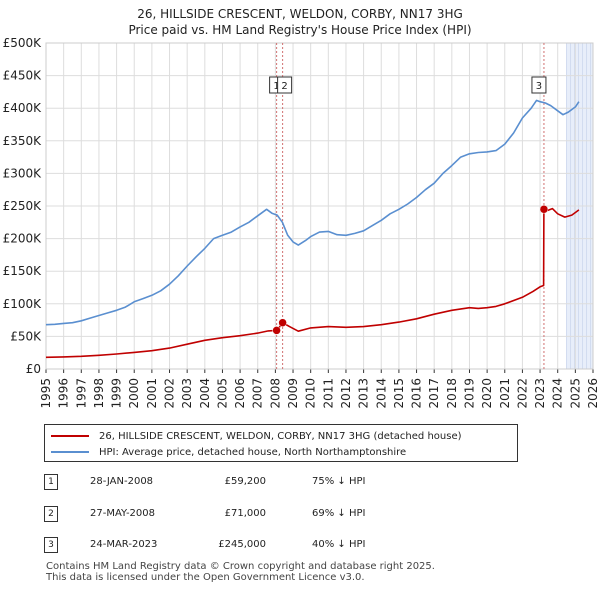  I want to click on x-tick-label: 2025, so click(575, 393).